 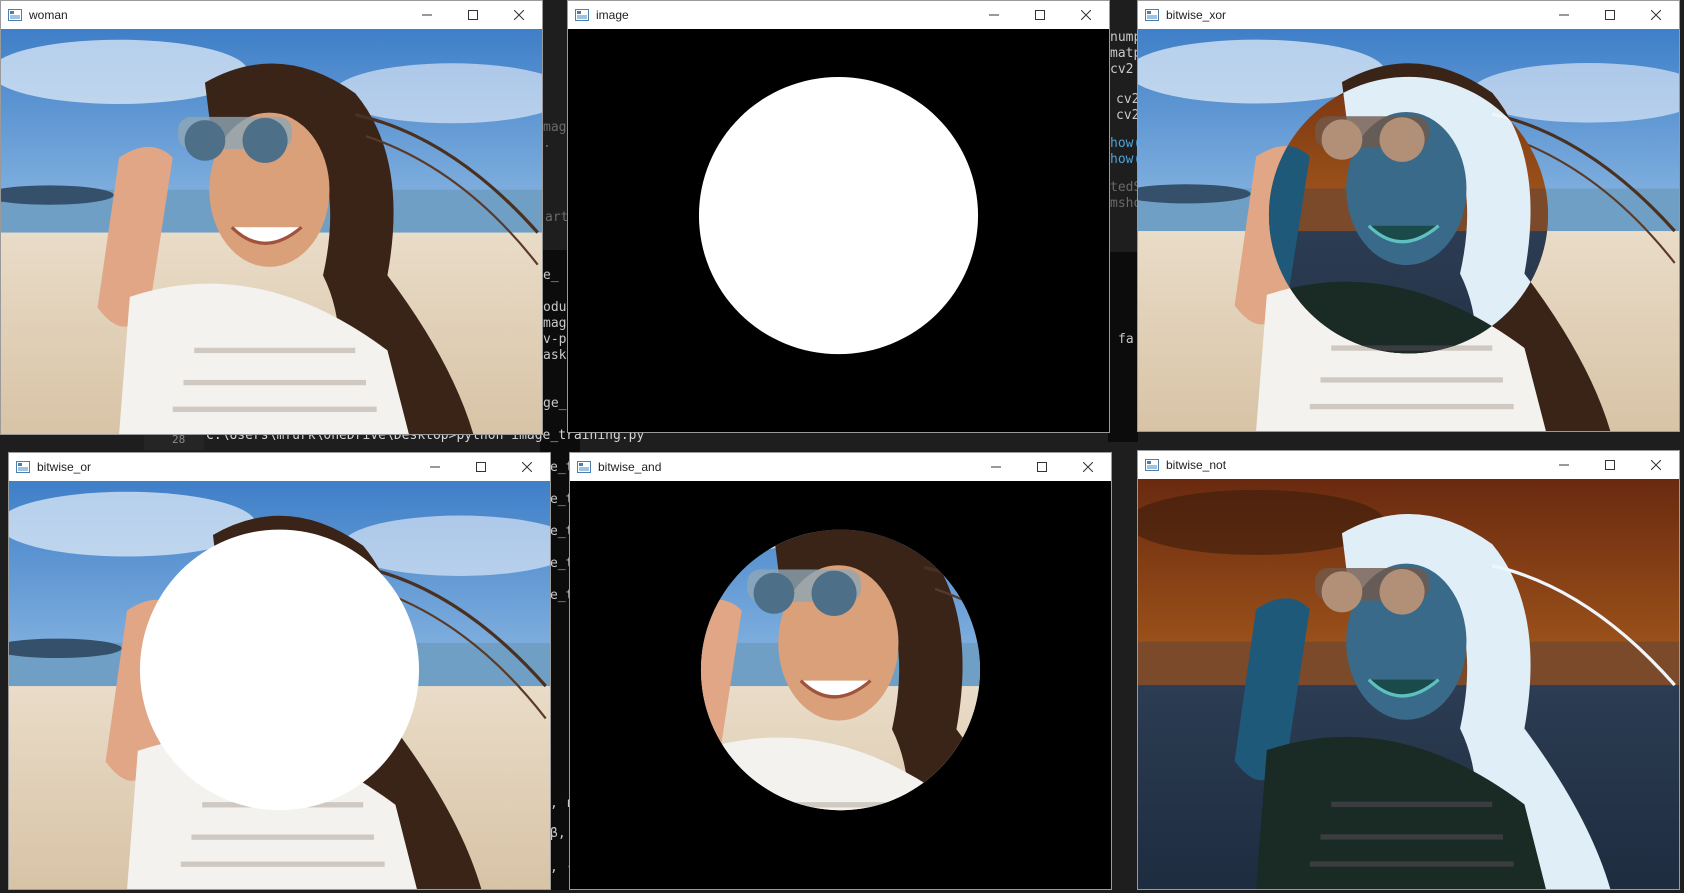 I want to click on code-fragment: art, so click(x=557, y=217).